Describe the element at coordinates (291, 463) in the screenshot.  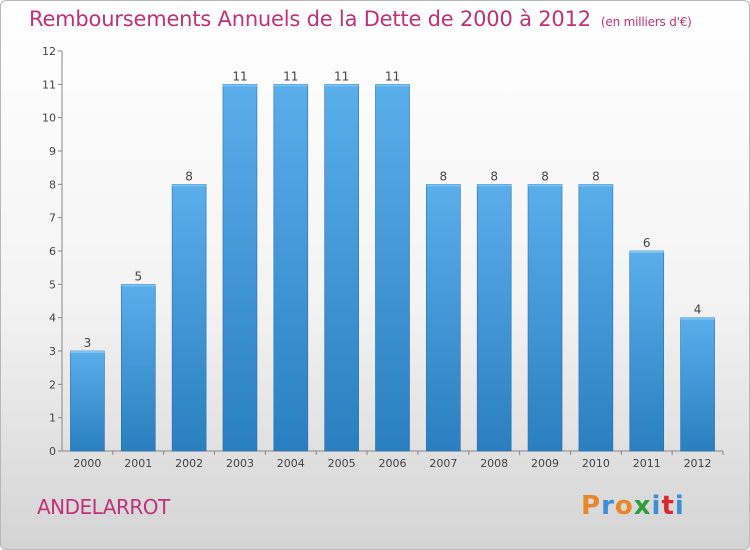
I see `x-tick-label: 2004` at that location.